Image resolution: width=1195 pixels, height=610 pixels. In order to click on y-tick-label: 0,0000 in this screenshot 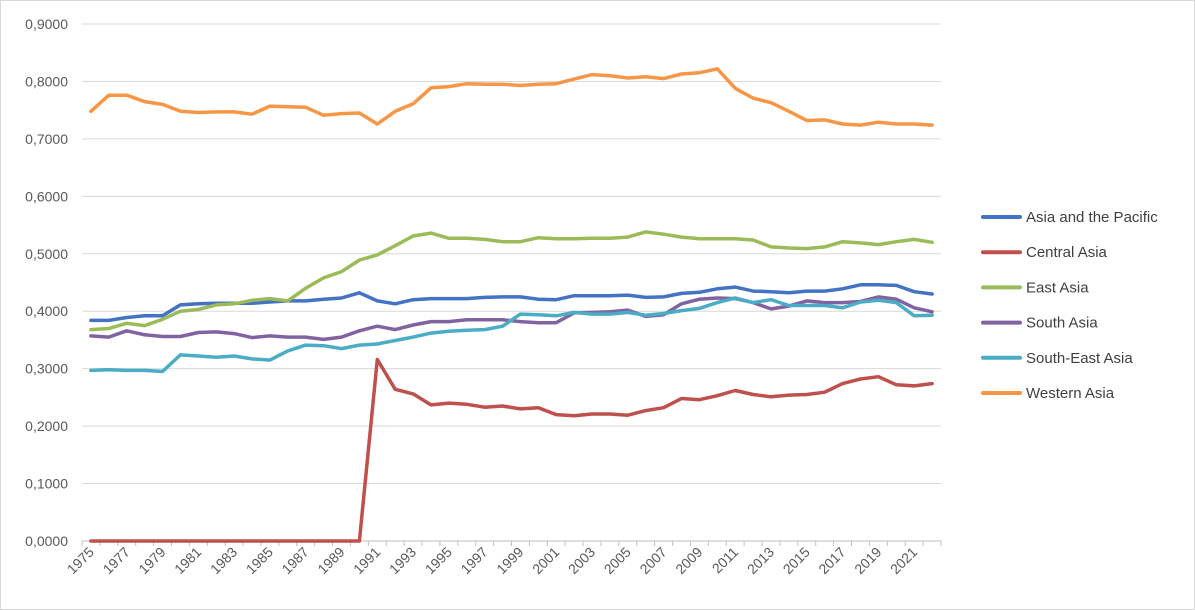, I will do `click(46, 541)`.